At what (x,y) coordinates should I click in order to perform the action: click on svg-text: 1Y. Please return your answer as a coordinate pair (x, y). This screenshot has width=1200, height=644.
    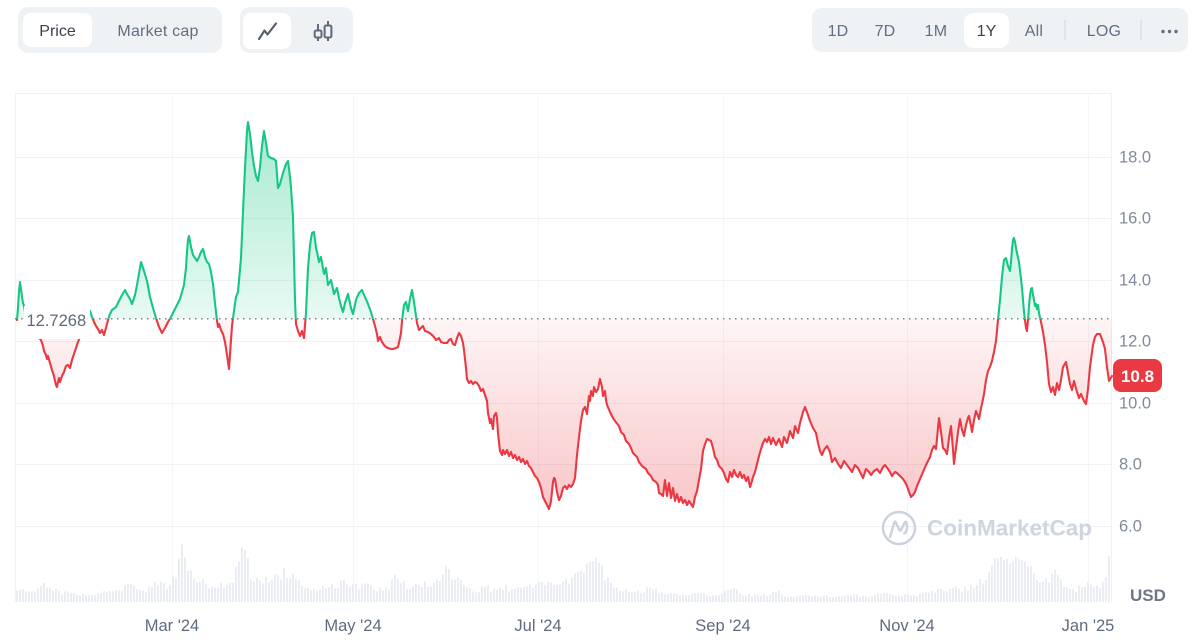
    Looking at the image, I should click on (987, 31).